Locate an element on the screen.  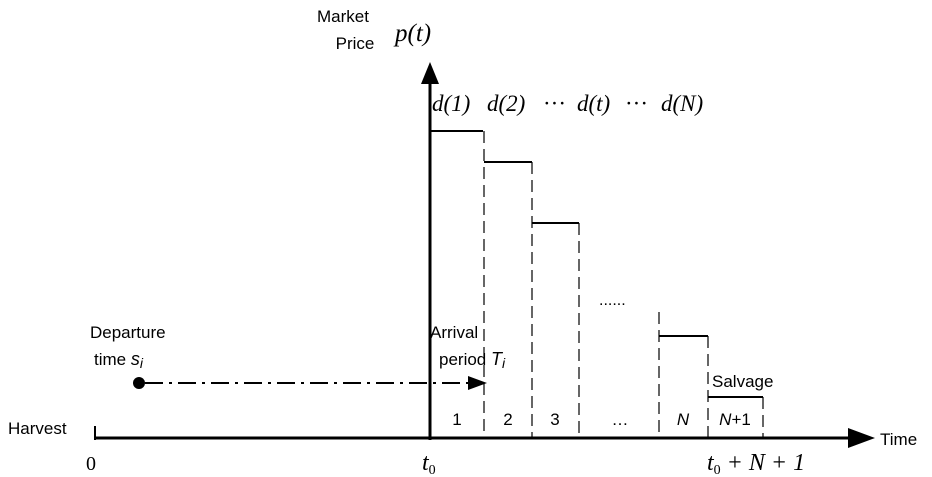
salvage-label: Salvage is located at coordinates (742, 381).